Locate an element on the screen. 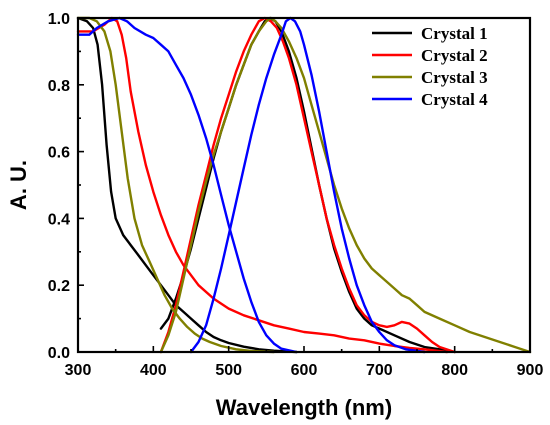 Image resolution: width=550 pixels, height=425 pixels. x-axis-title: Wavelength (nm) is located at coordinates (304, 407).